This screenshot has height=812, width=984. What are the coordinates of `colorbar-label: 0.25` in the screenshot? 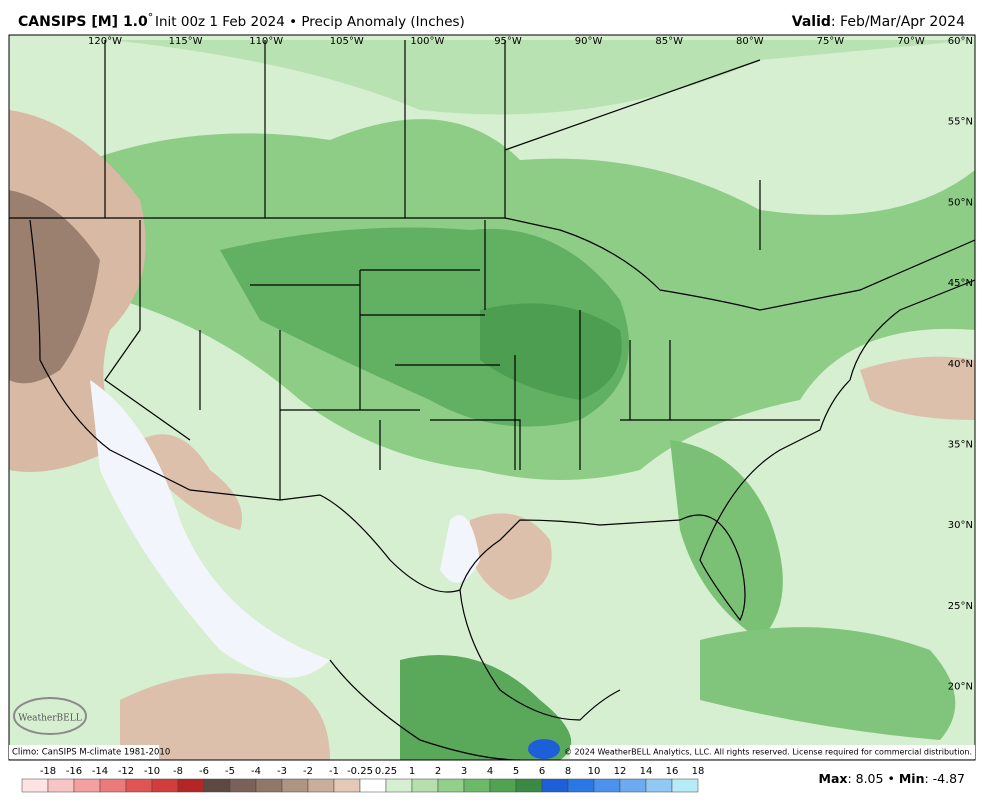 It's located at (386, 771).